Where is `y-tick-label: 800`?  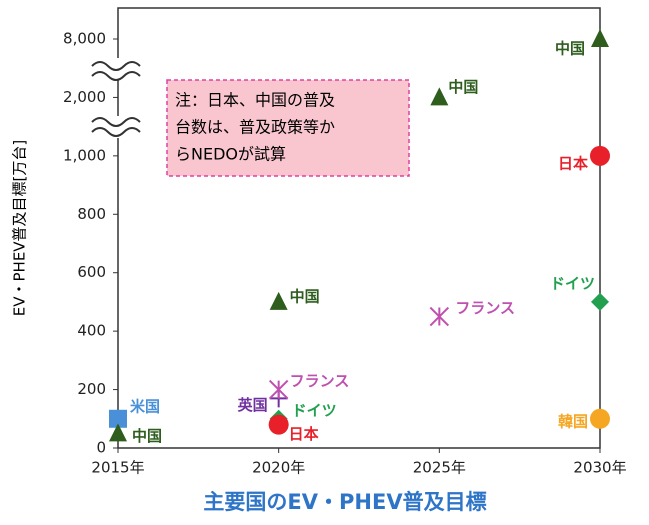 y-tick-label: 800 is located at coordinates (91, 214).